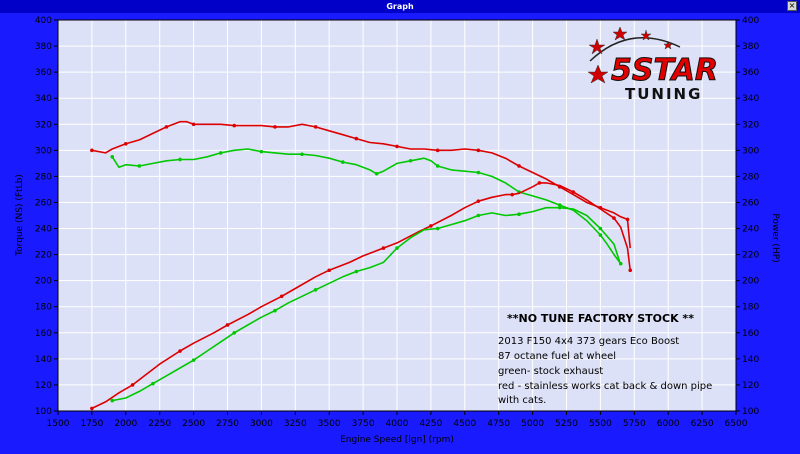 This screenshot has height=454, width=800. Describe the element at coordinates (400, 6) in the screenshot. I see `window-title: Graph` at that location.